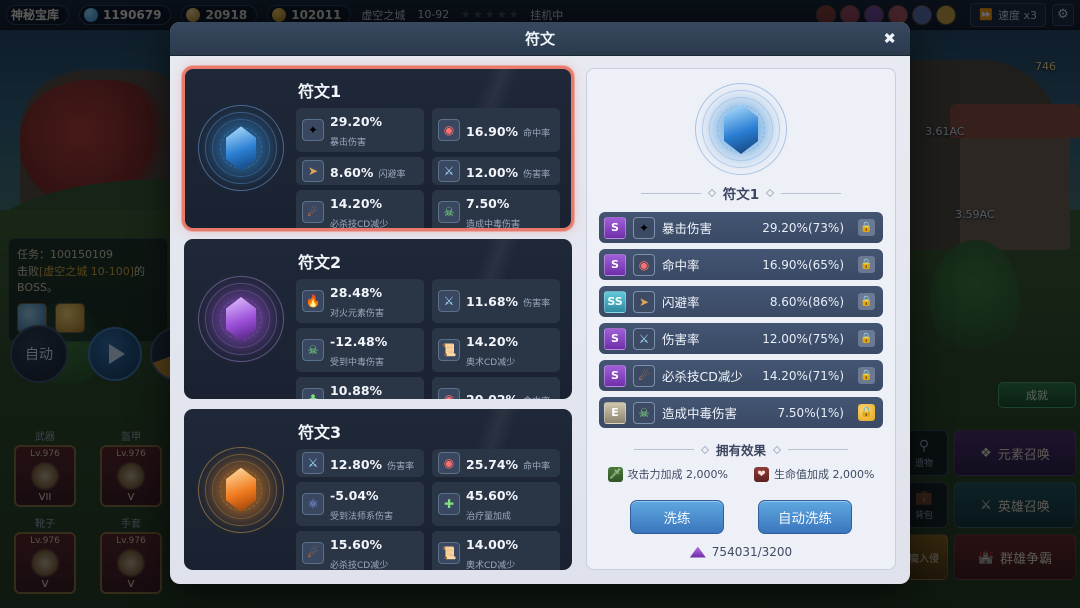 The width and height of the screenshot is (1080, 608). Describe the element at coordinates (492, 545) in the screenshot. I see `stat-value: 14.00%` at that location.